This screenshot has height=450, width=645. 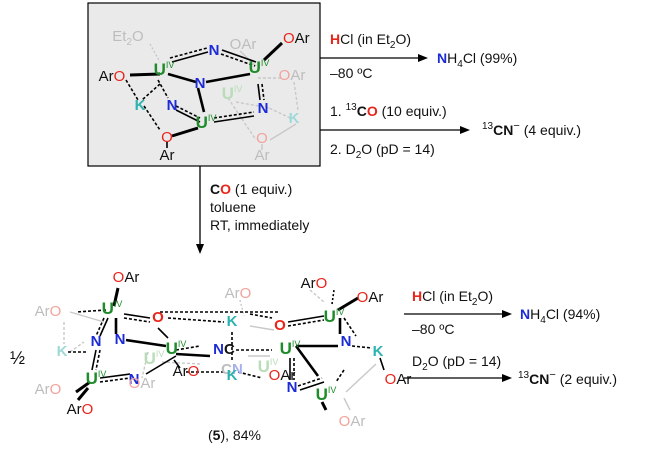 I want to click on oxygen-atom-faded: O, so click(x=262, y=138).